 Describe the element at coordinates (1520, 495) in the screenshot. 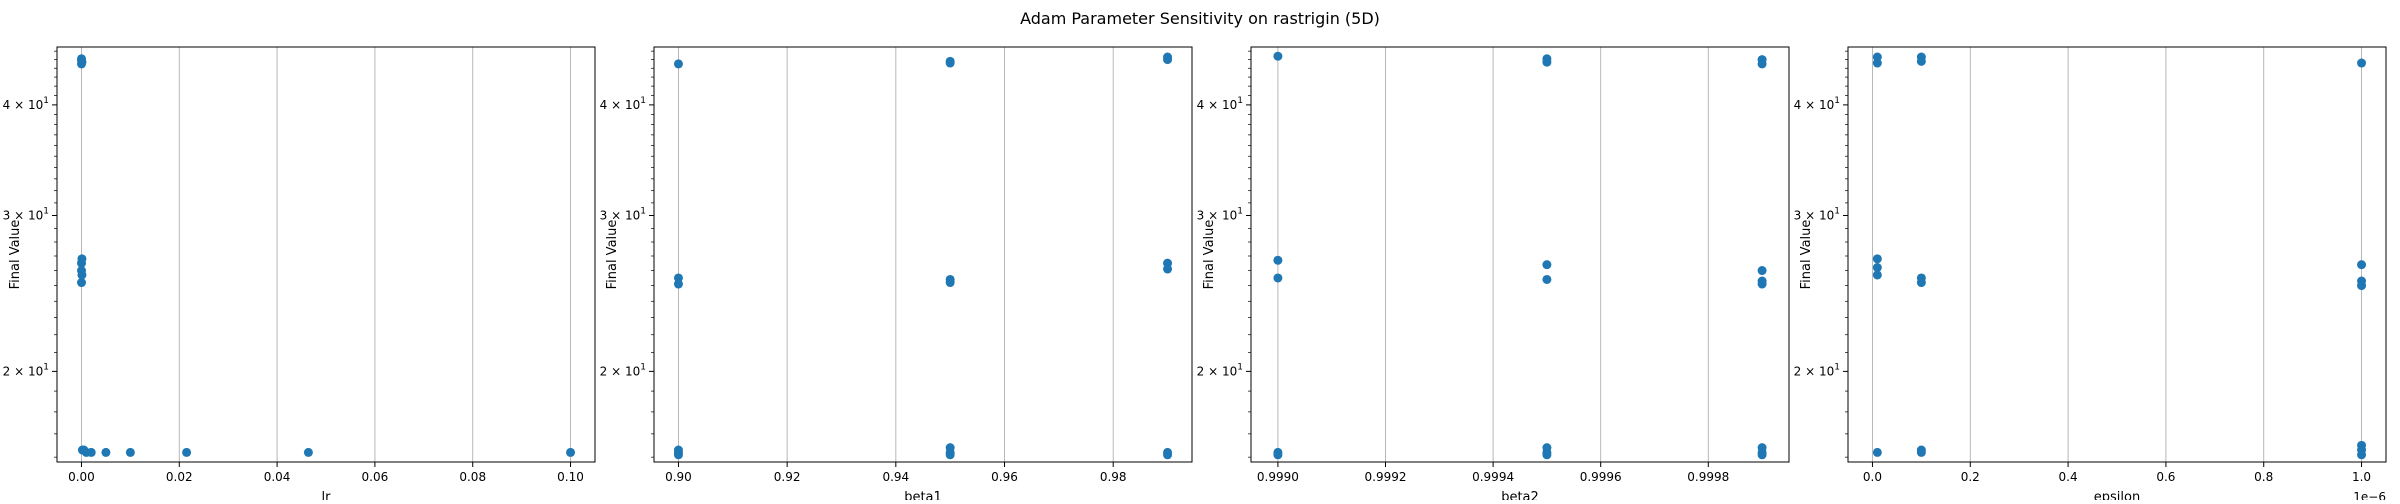

I see `x-axis-label: beta2` at that location.